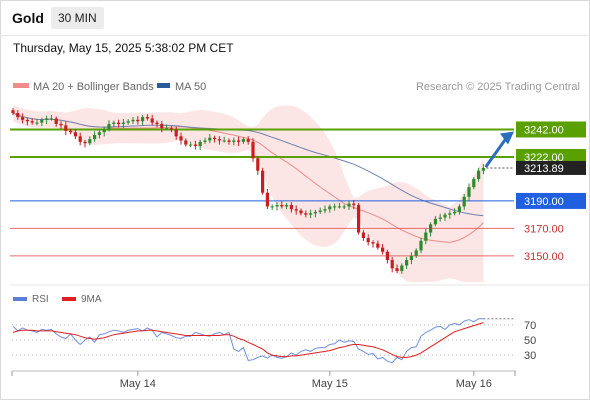  Describe the element at coordinates (93, 87) in the screenshot. I see `ma20-legend-label: MA 20 + Bollinger Bands` at that location.